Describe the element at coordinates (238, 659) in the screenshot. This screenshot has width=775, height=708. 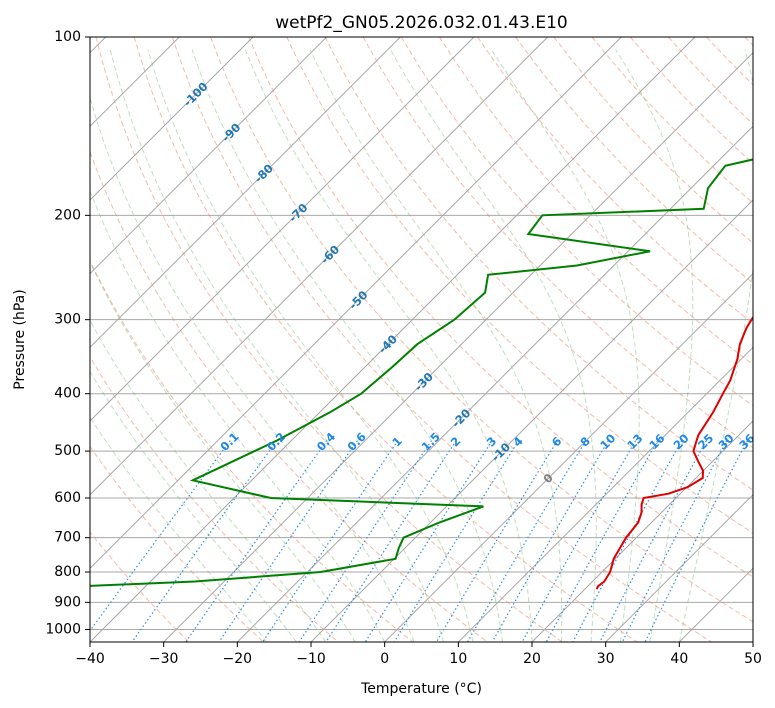
I see `x-tick-label: −20` at that location.